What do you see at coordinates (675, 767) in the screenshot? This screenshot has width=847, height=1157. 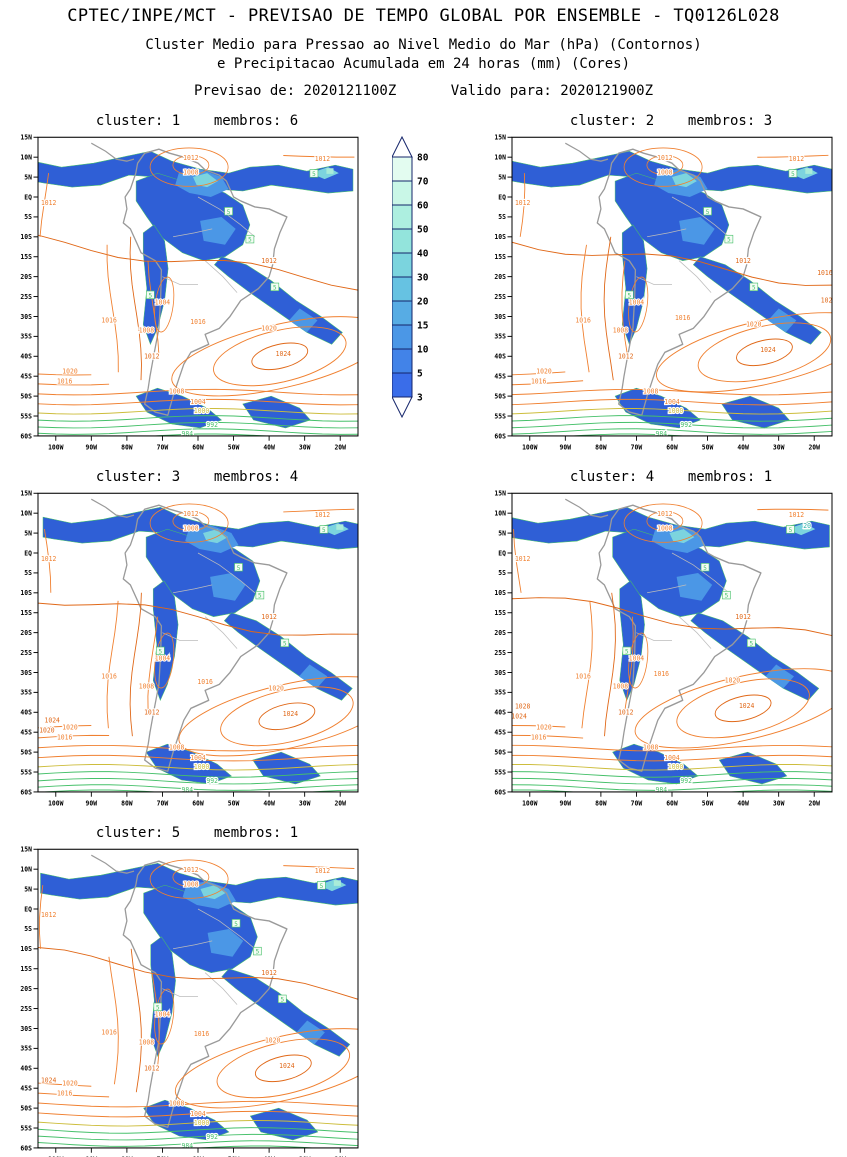 I see `svg-text: 1000` at bounding box center [675, 767].